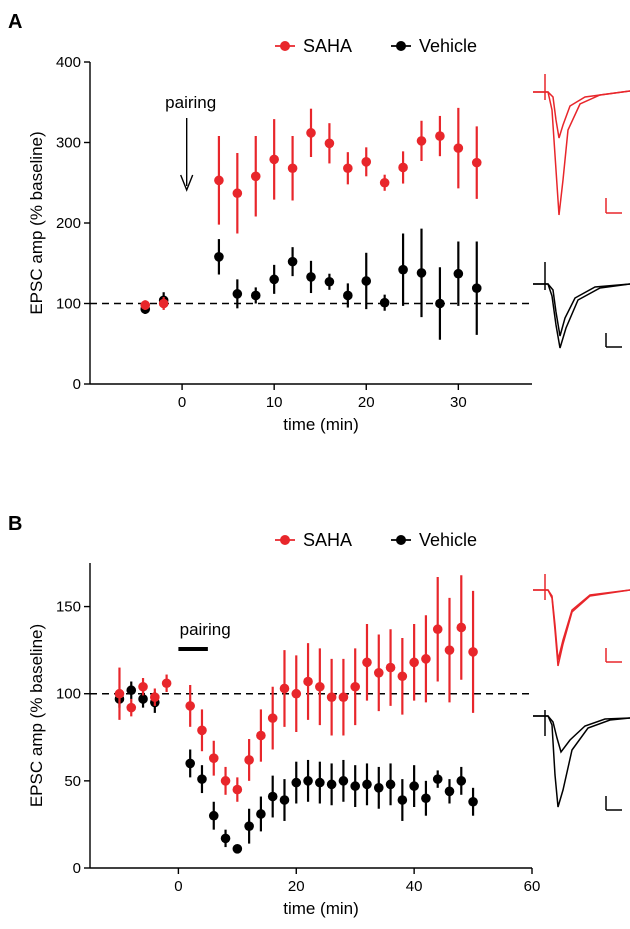 The height and width of the screenshot is (929, 630). What do you see at coordinates (327, 46) in the screenshot?
I see `legend-label-a: SAHA` at bounding box center [327, 46].